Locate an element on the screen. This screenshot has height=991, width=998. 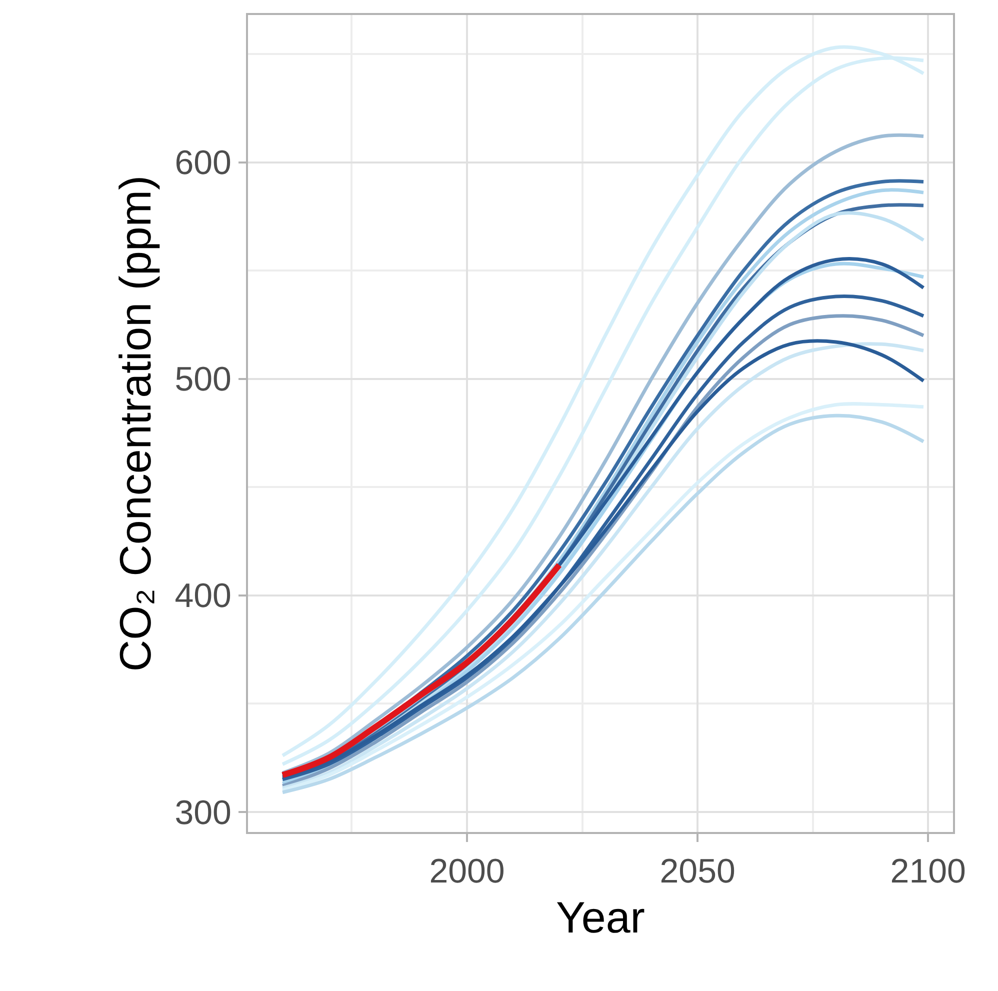
y-tick-label: 500 is located at coordinates (203, 379).